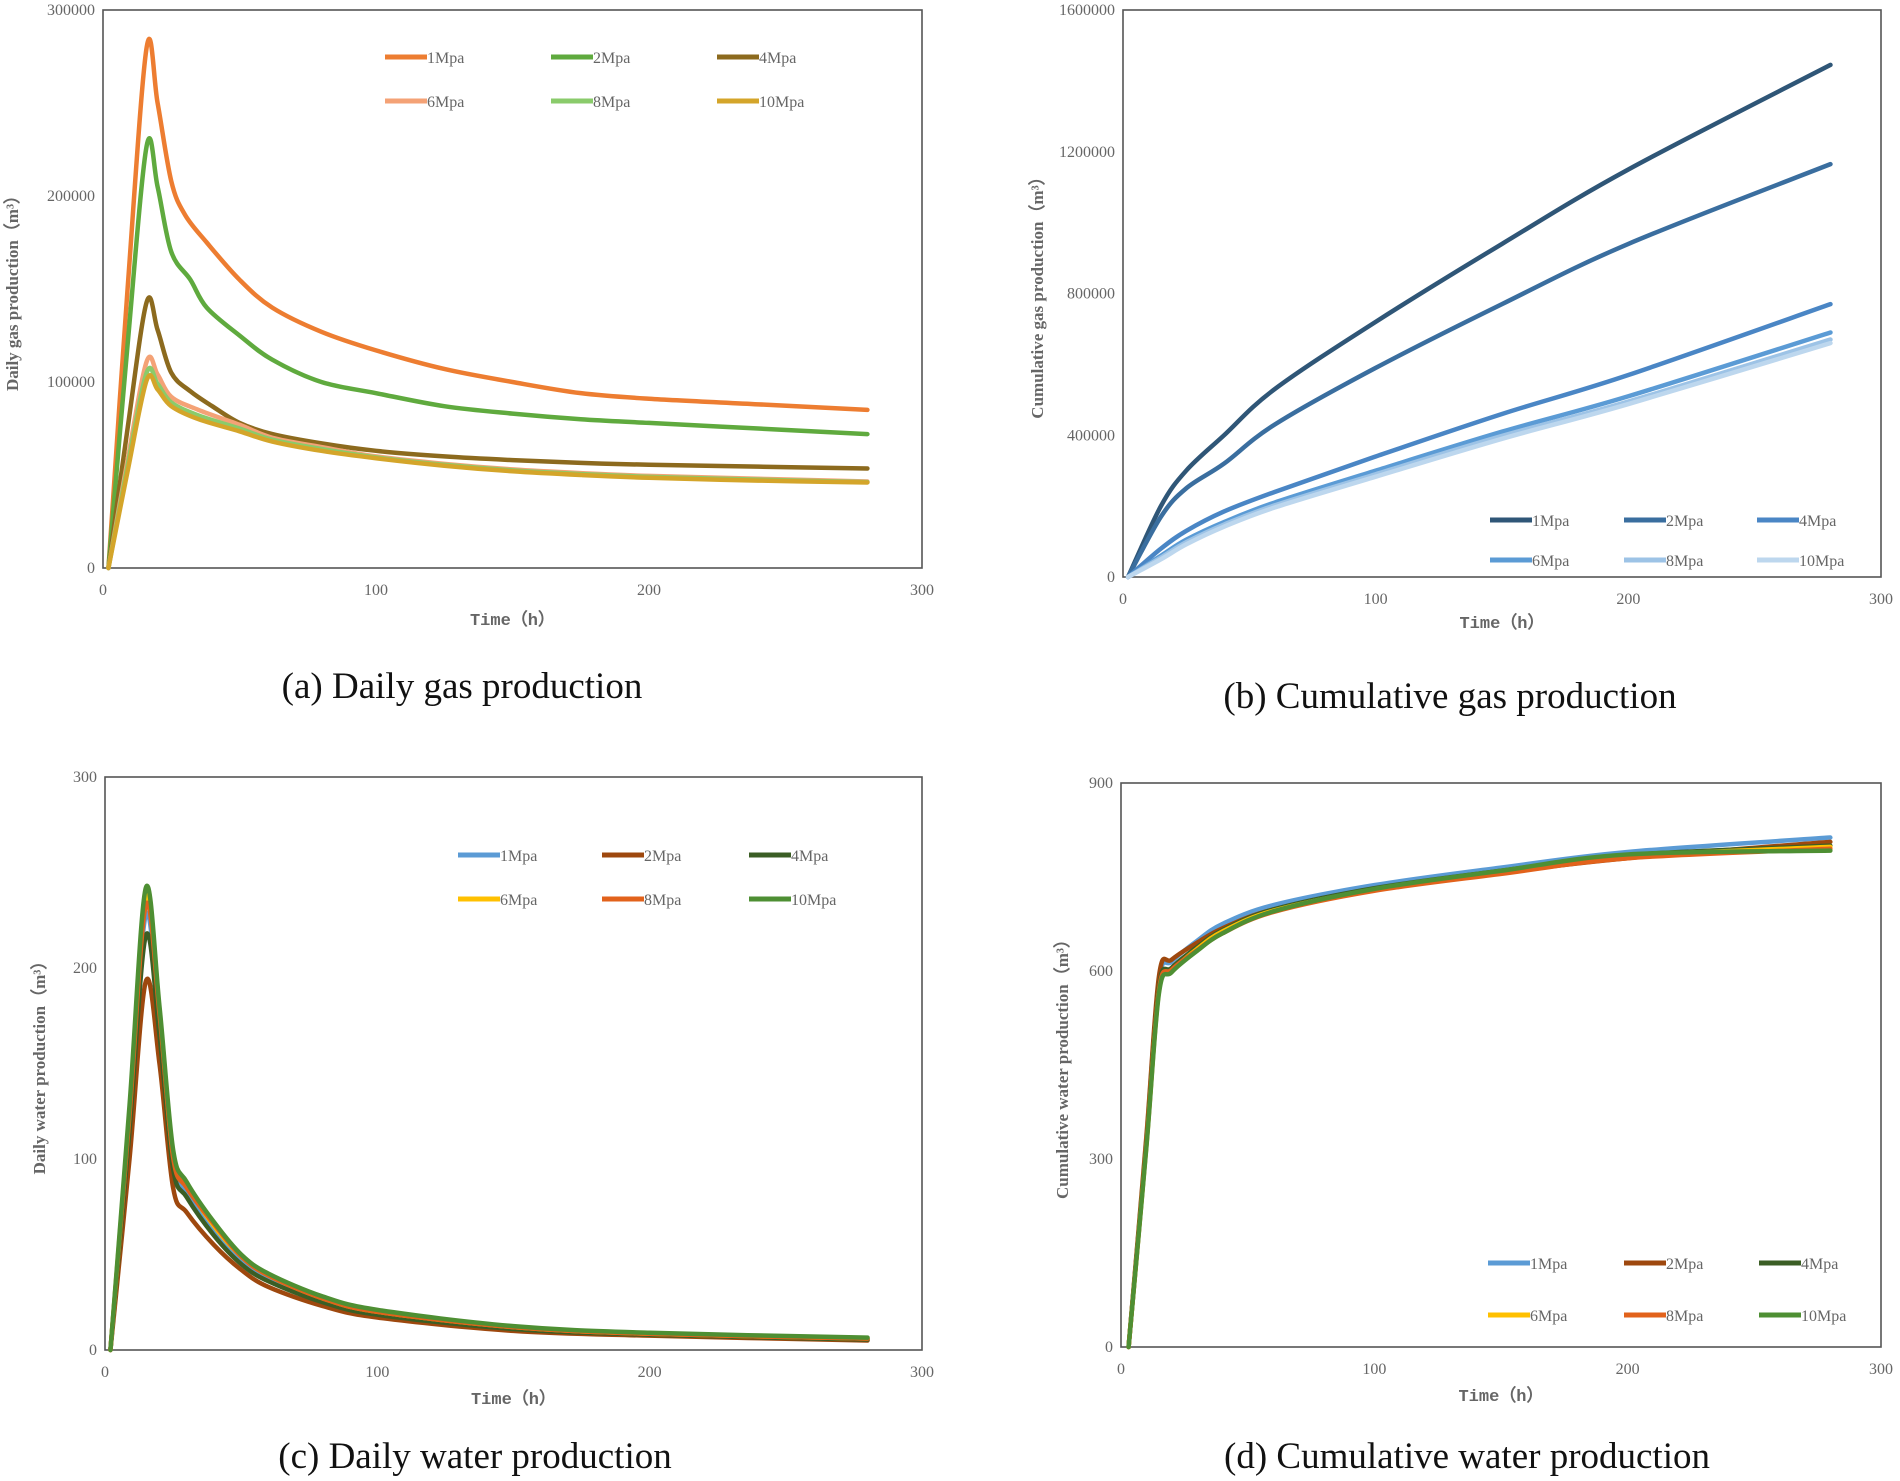 Image resolution: width=1900 pixels, height=1481 pixels. Describe the element at coordinates (1062, 1065) in the screenshot. I see `y-axis-label: Cumulative water production（m³）` at that location.